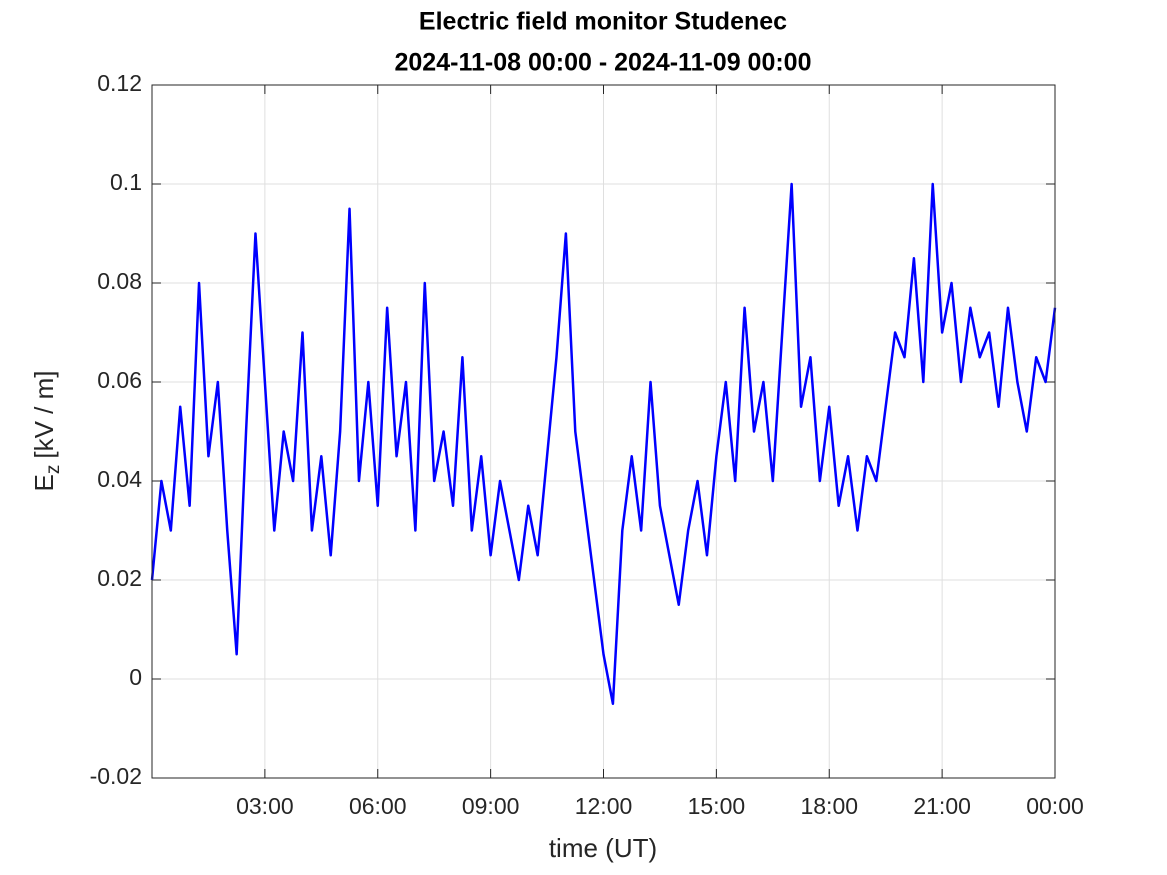 This screenshot has width=1167, height=875. What do you see at coordinates (604, 806) in the screenshot?
I see `x-tick-label: 12:00` at bounding box center [604, 806].